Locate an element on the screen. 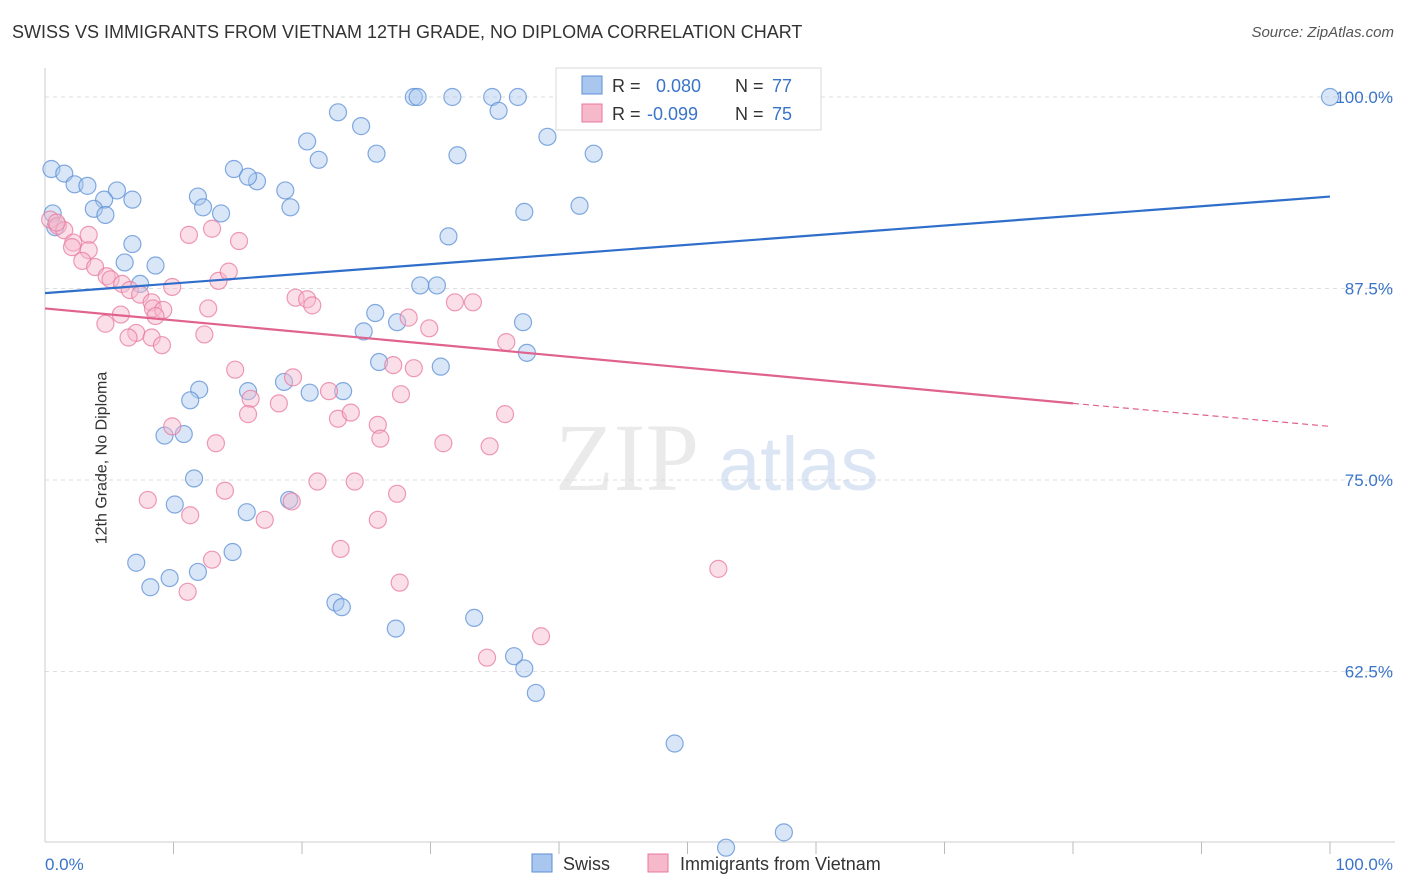 Image resolution: width=1406 pixels, height=892 pixels. source-label: Source: ZipAtlas.com is located at coordinates (1322, 32).